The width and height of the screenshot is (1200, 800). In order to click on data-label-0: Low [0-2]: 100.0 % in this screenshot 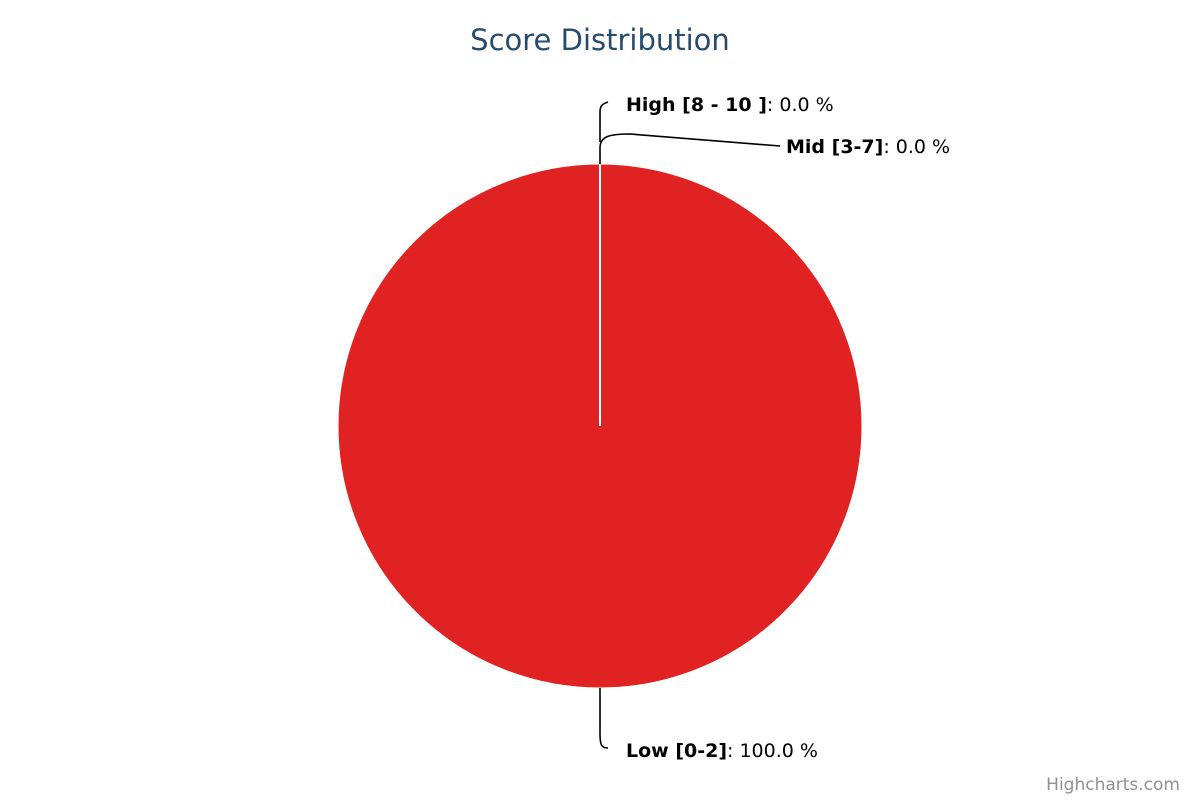, I will do `click(722, 751)`.